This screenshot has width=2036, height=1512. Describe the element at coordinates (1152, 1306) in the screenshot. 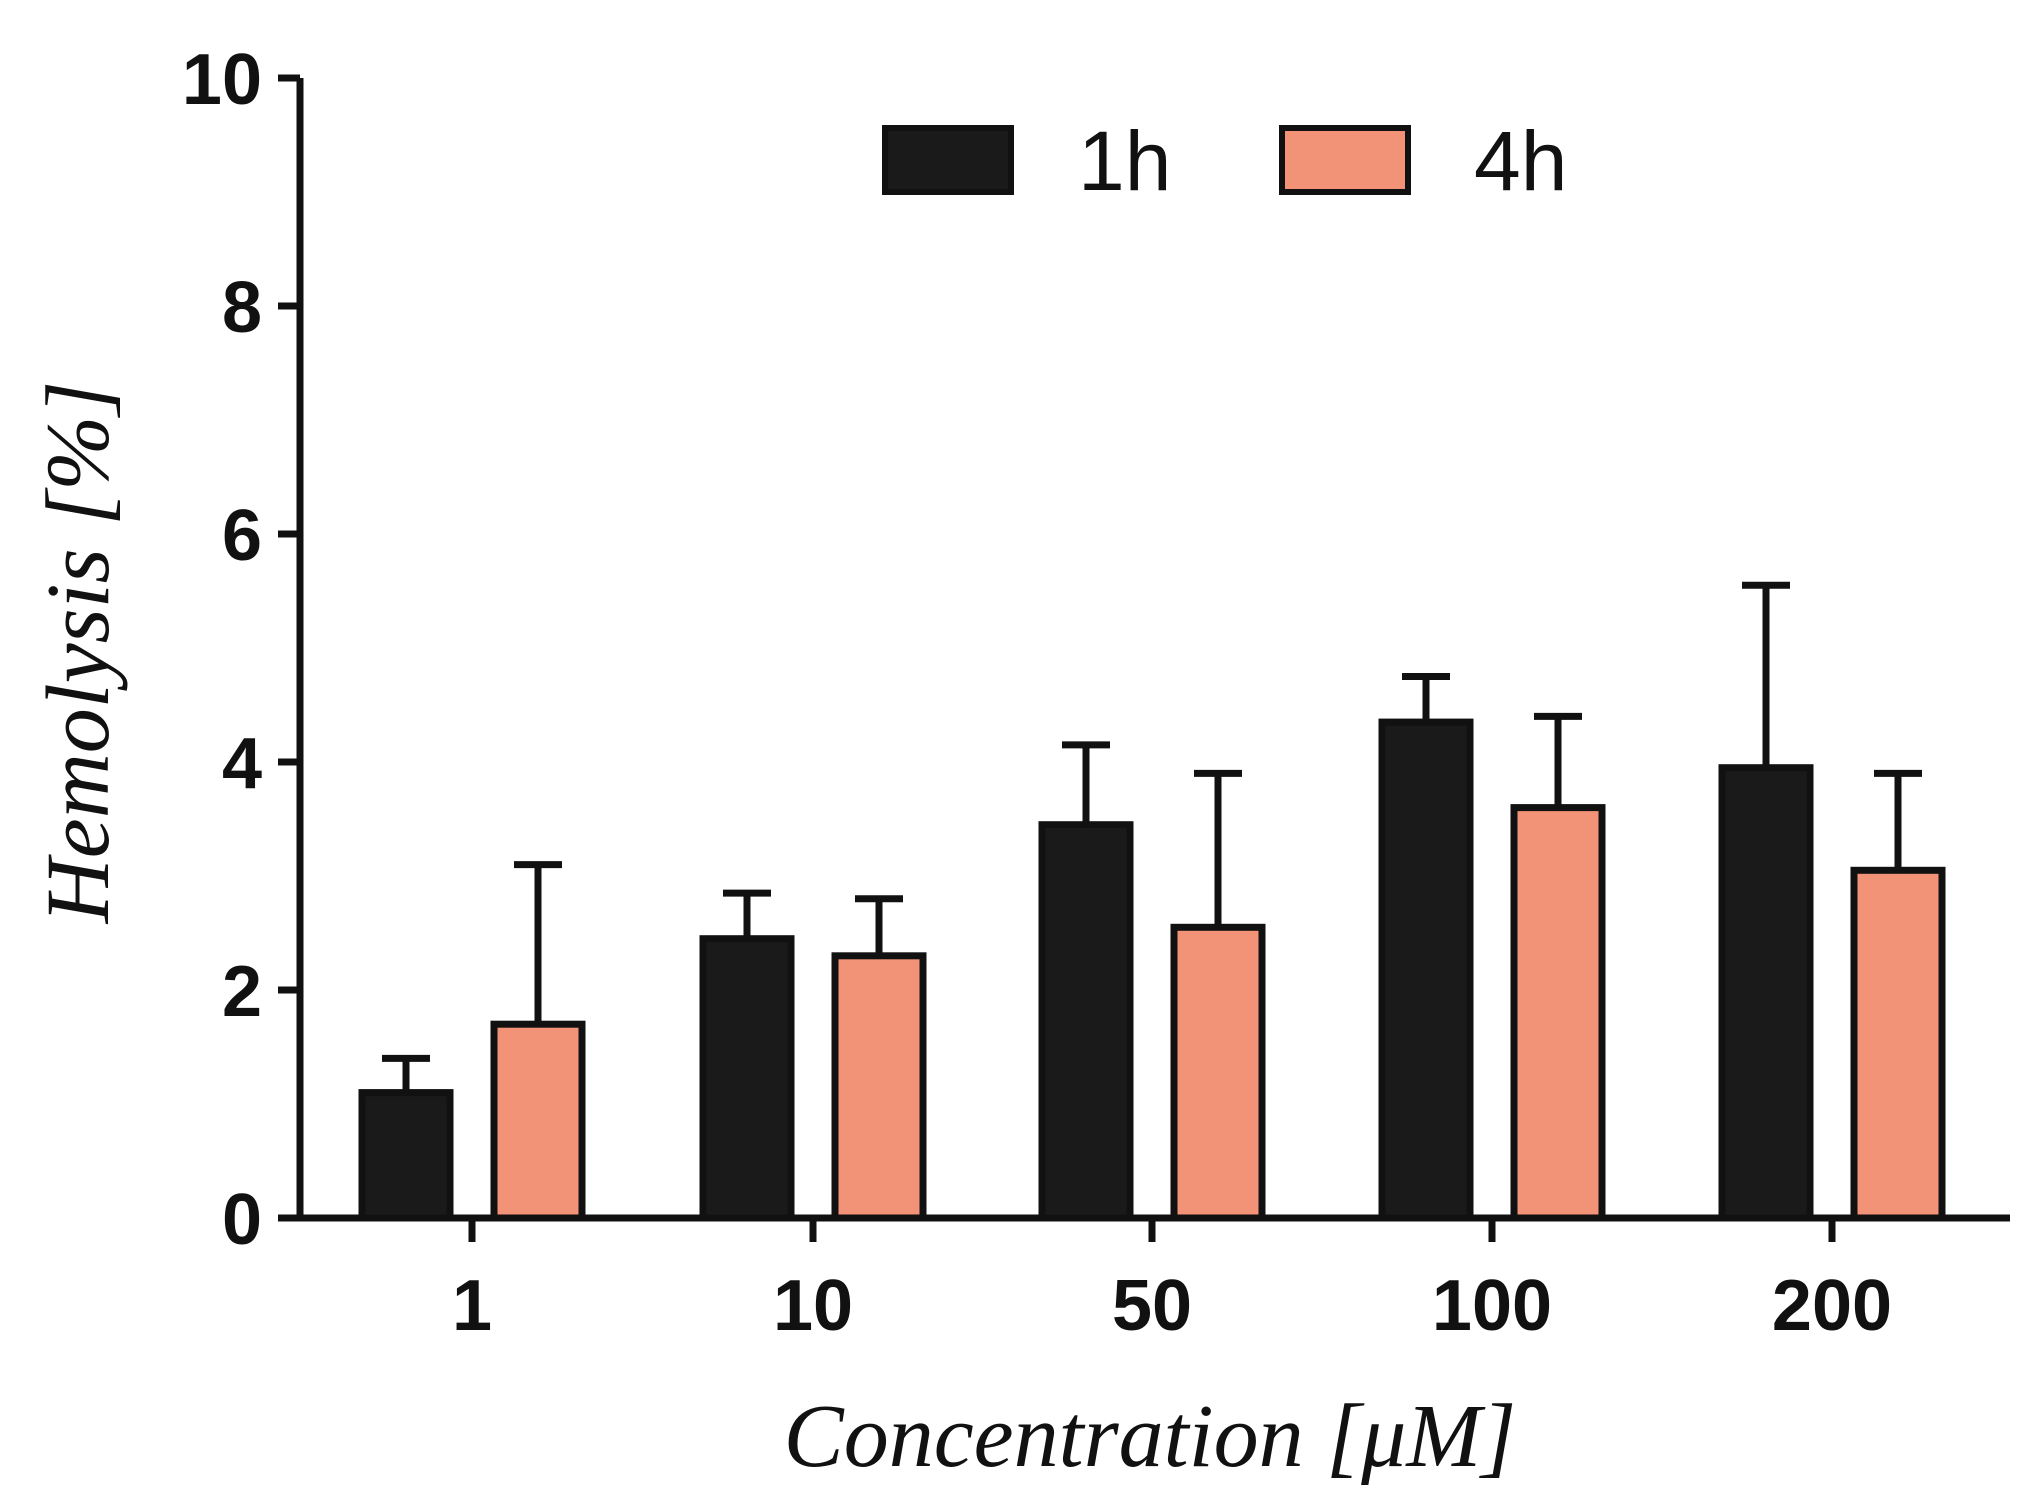

I see `x-tick-label: 50` at that location.